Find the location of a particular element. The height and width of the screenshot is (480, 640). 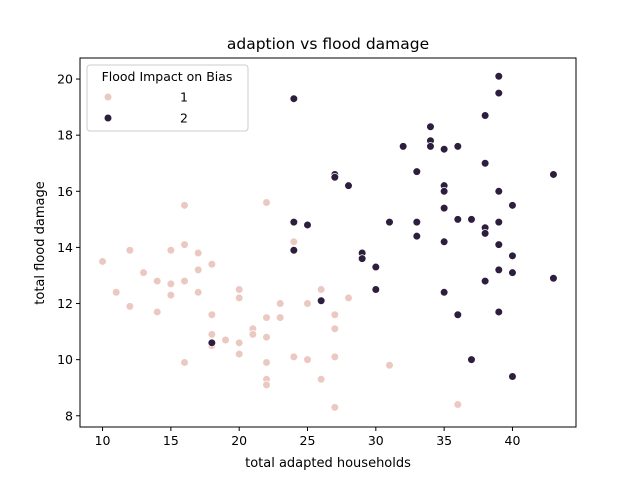

x-tick-label: 15 is located at coordinates (171, 440).